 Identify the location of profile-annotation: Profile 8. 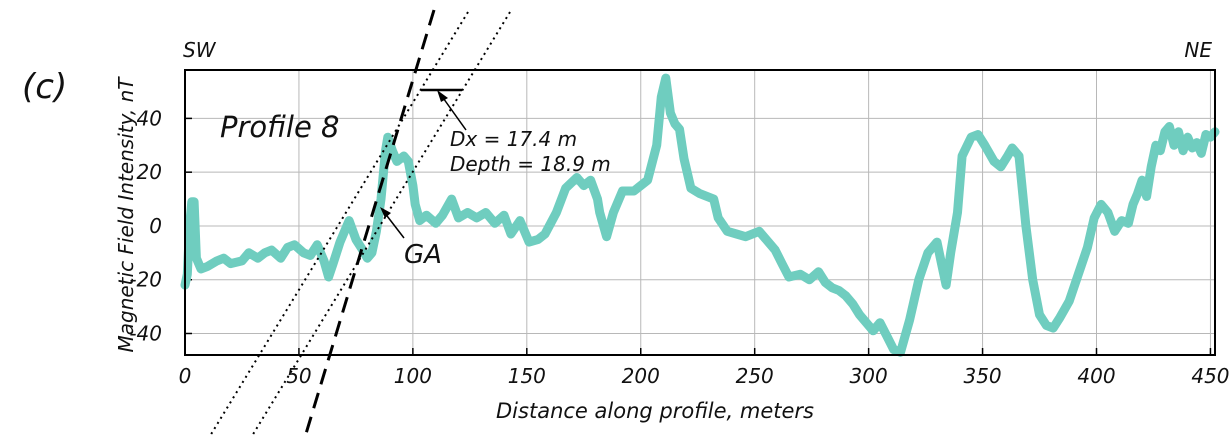
(279, 127).